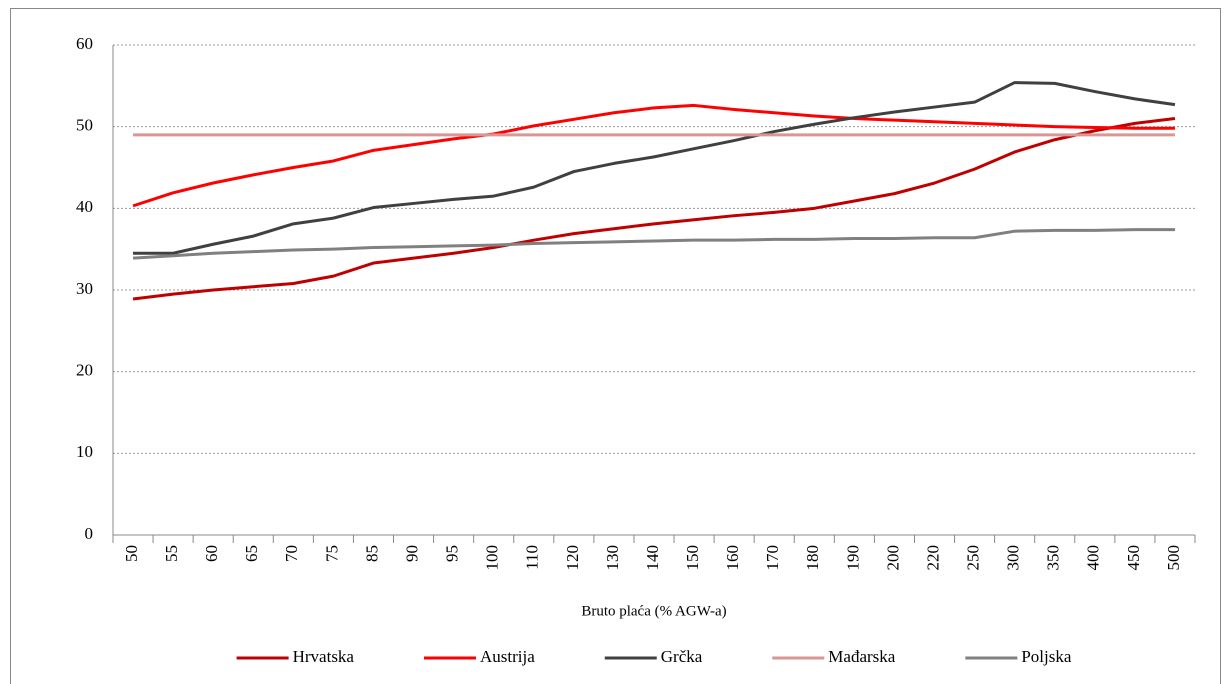 The width and height of the screenshot is (1225, 684). Describe the element at coordinates (1133, 558) in the screenshot. I see `x-tick-label: 450` at that location.